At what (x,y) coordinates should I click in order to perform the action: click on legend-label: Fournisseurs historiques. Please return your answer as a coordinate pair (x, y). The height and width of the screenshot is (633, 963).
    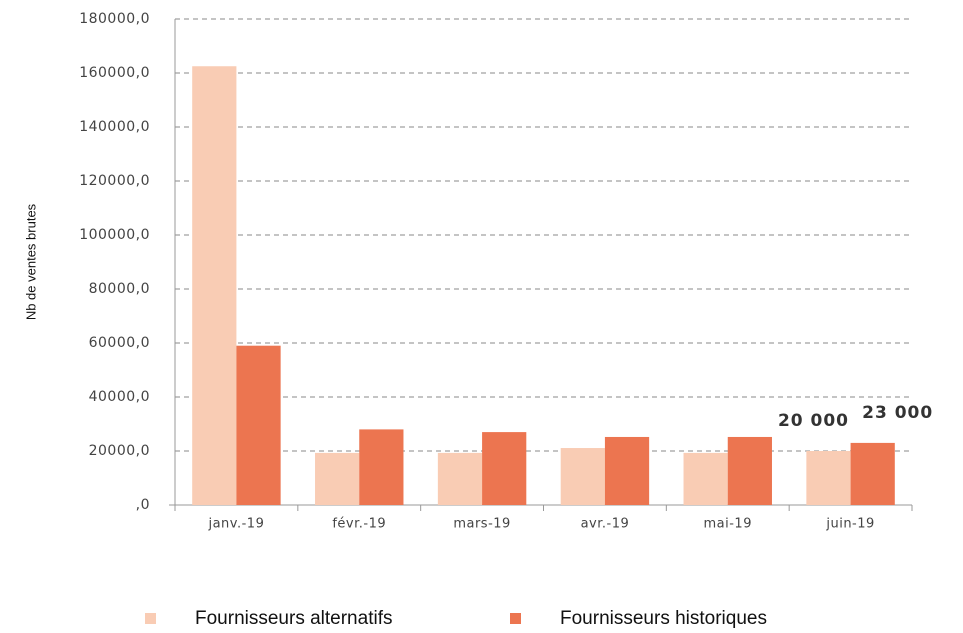
    Looking at the image, I should click on (663, 618).